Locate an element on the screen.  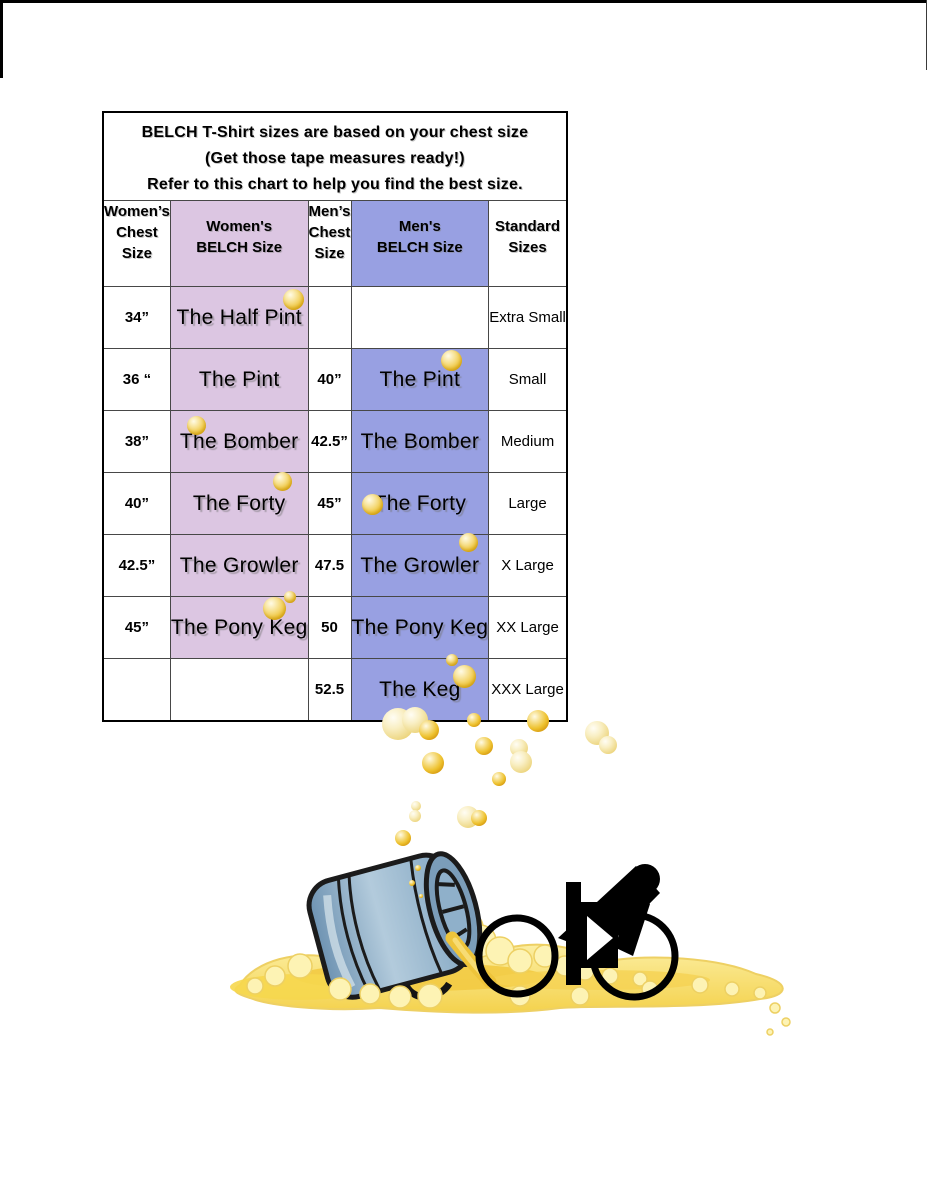
cell-women-chest: 40” is located at coordinates (136, 503).